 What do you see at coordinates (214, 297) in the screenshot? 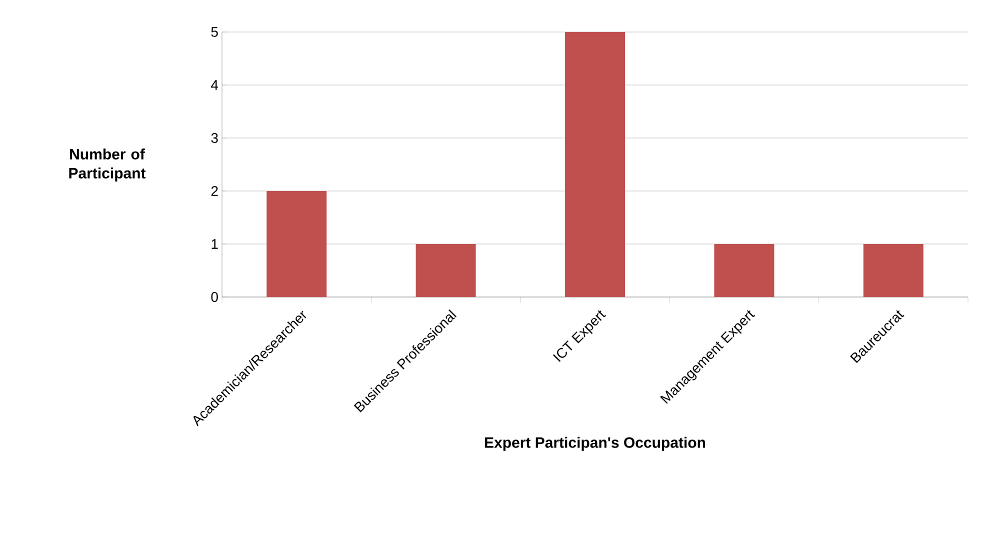
I see `y-tick-label: 0` at bounding box center [214, 297].